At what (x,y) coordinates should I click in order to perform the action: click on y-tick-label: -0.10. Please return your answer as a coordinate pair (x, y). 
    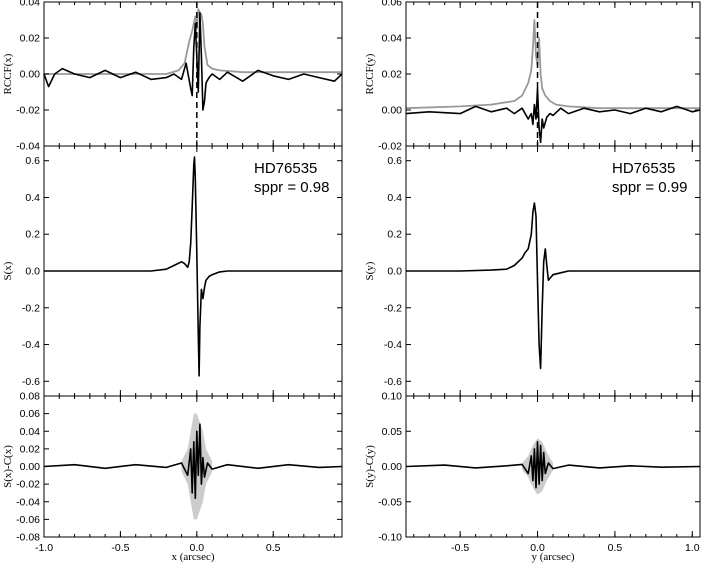
    Looking at the image, I should click on (390, 538).